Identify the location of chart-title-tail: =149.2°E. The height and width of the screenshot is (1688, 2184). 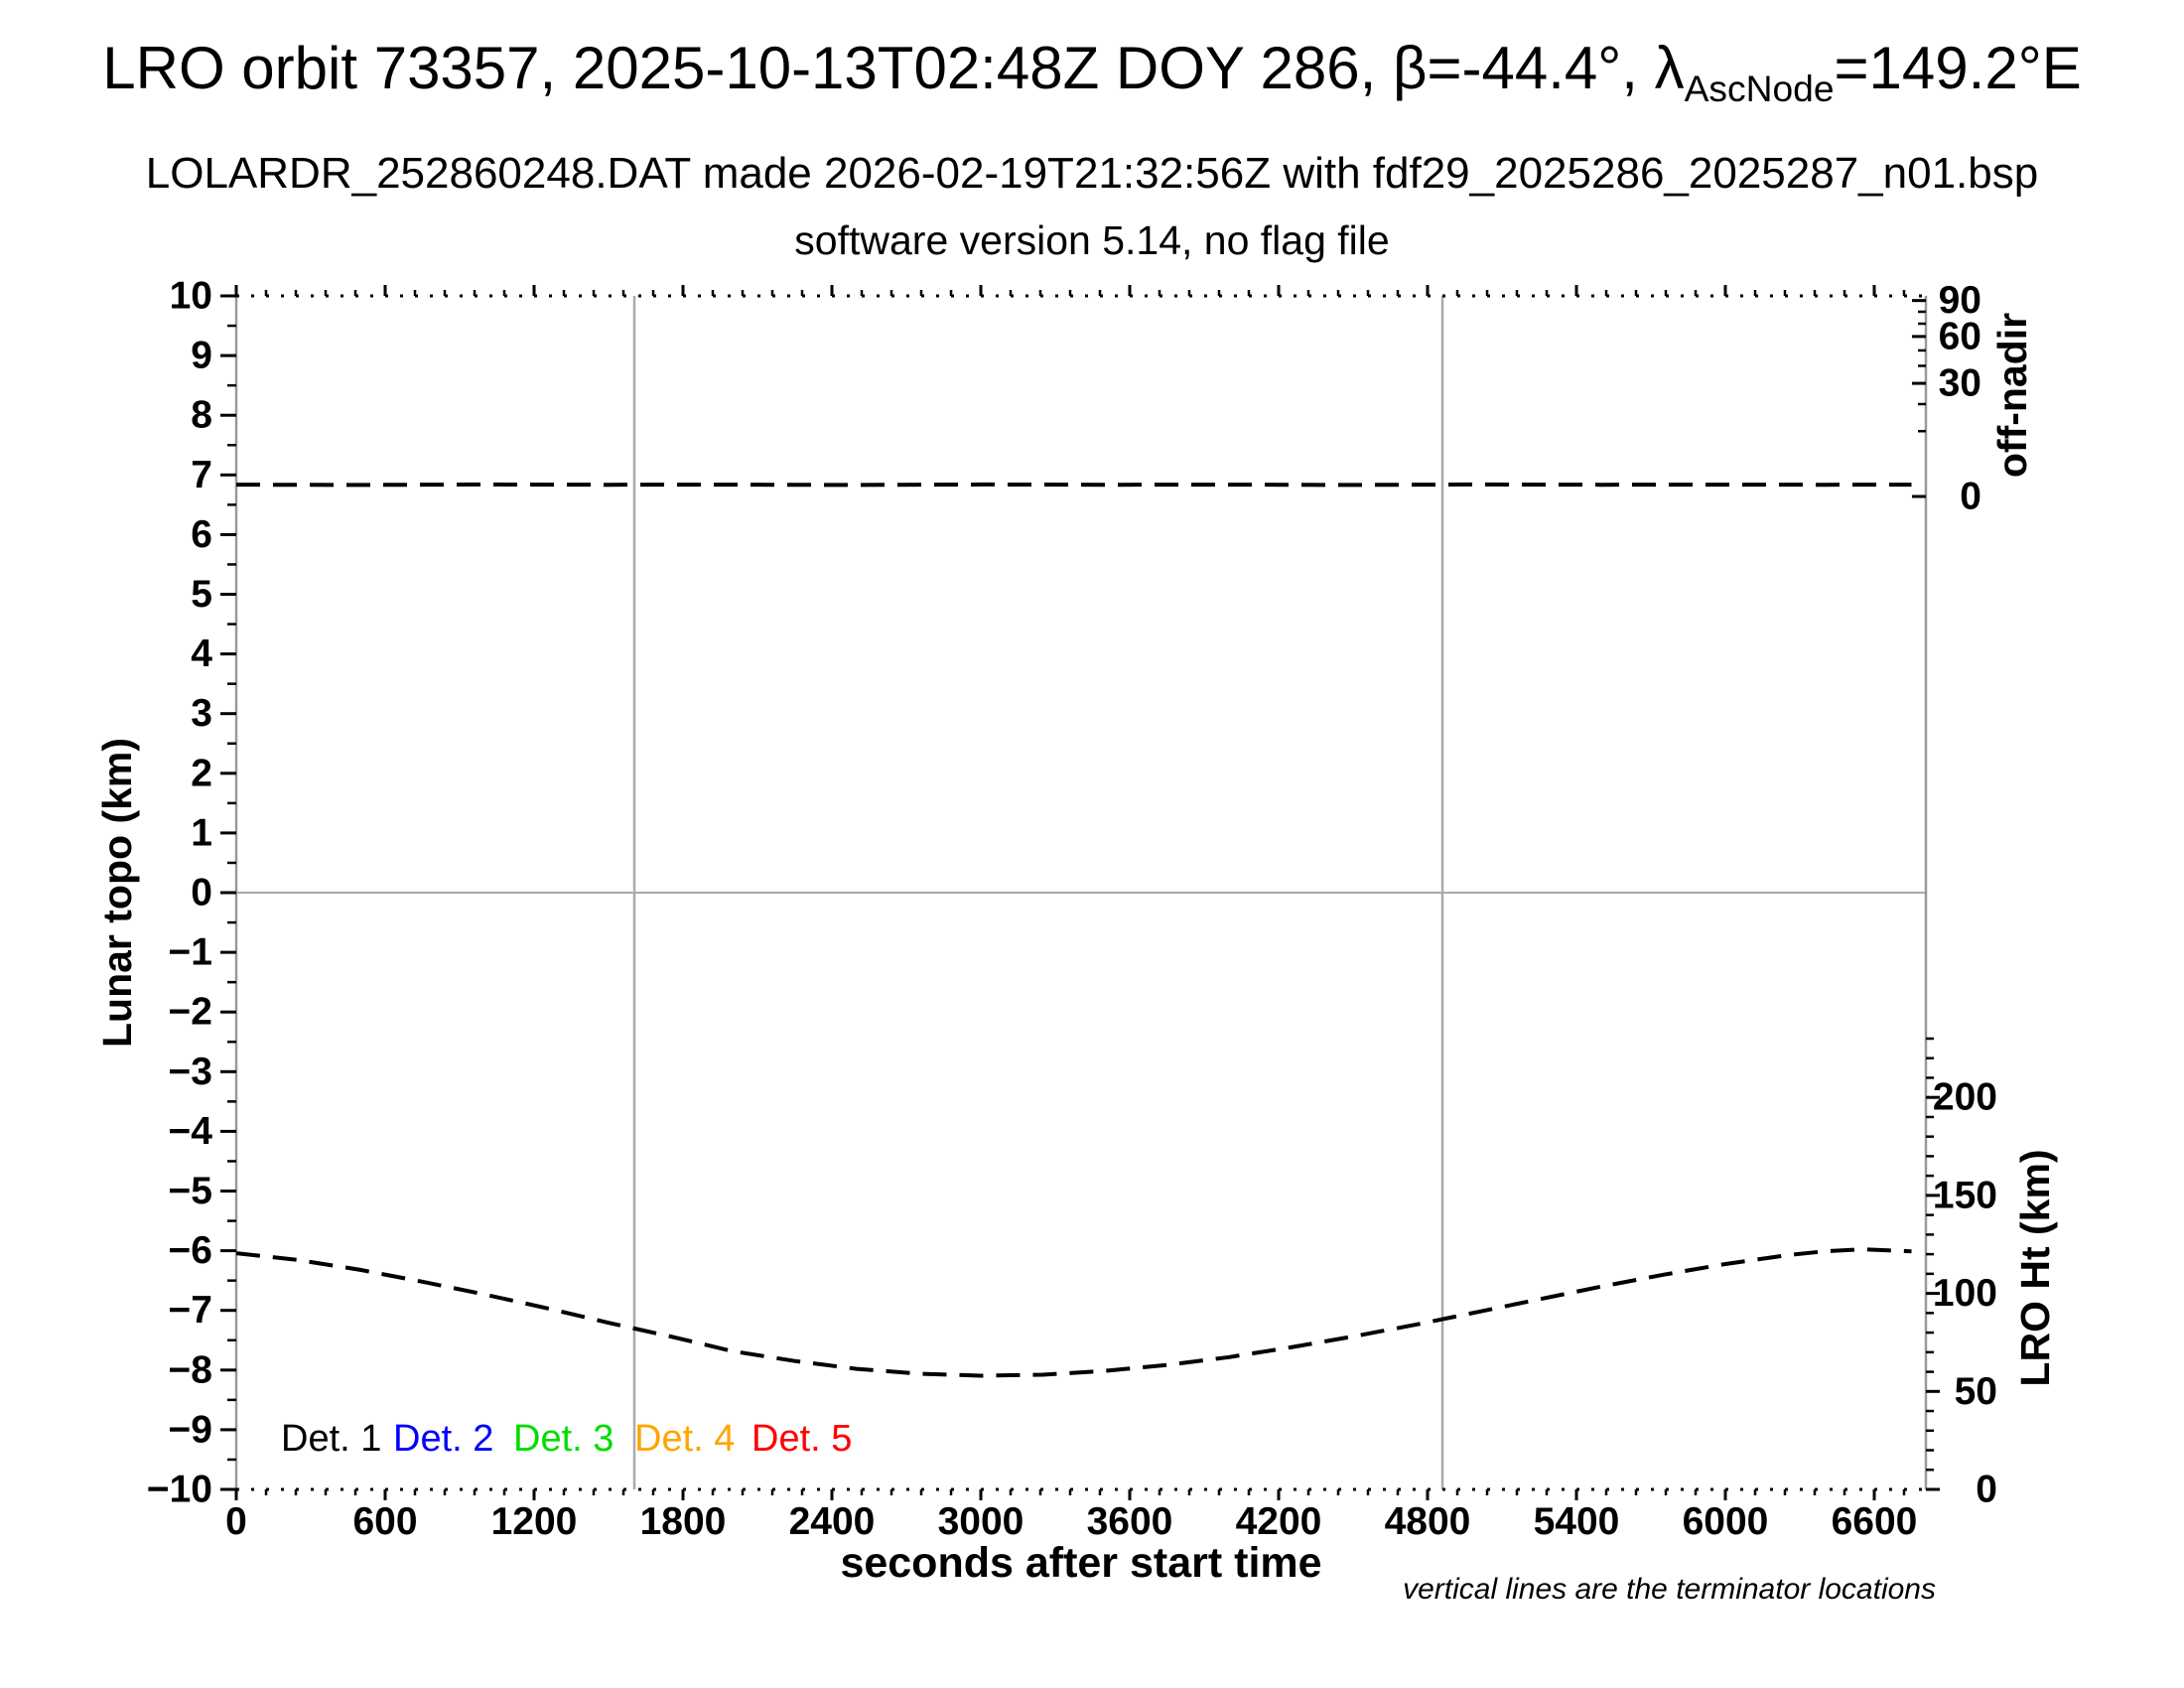
(1958, 68).